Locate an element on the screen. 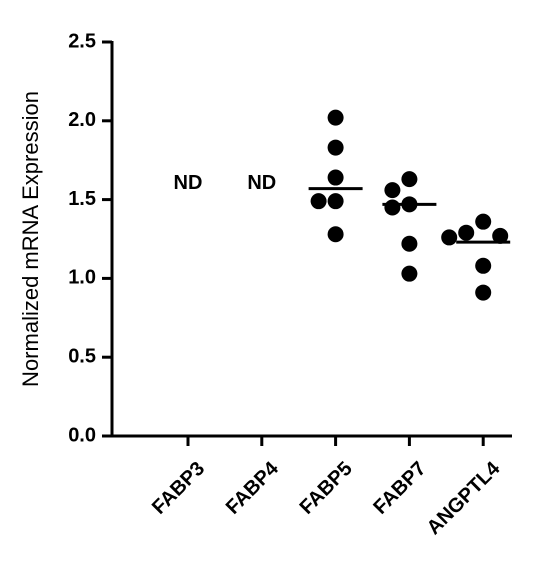 Image resolution: width=550 pixels, height=585 pixels. x-tick-label: FABP4 is located at coordinates (253, 488).